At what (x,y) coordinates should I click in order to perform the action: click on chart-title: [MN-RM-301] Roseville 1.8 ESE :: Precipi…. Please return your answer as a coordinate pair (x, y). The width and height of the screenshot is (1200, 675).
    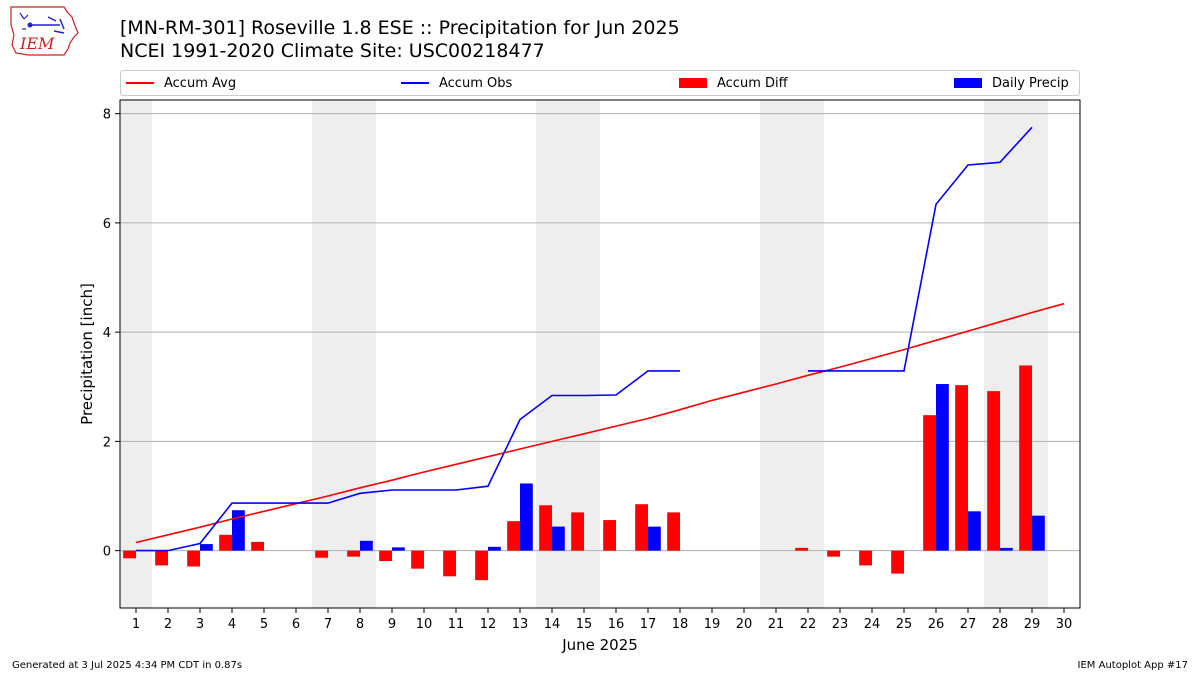
    Looking at the image, I should click on (400, 28).